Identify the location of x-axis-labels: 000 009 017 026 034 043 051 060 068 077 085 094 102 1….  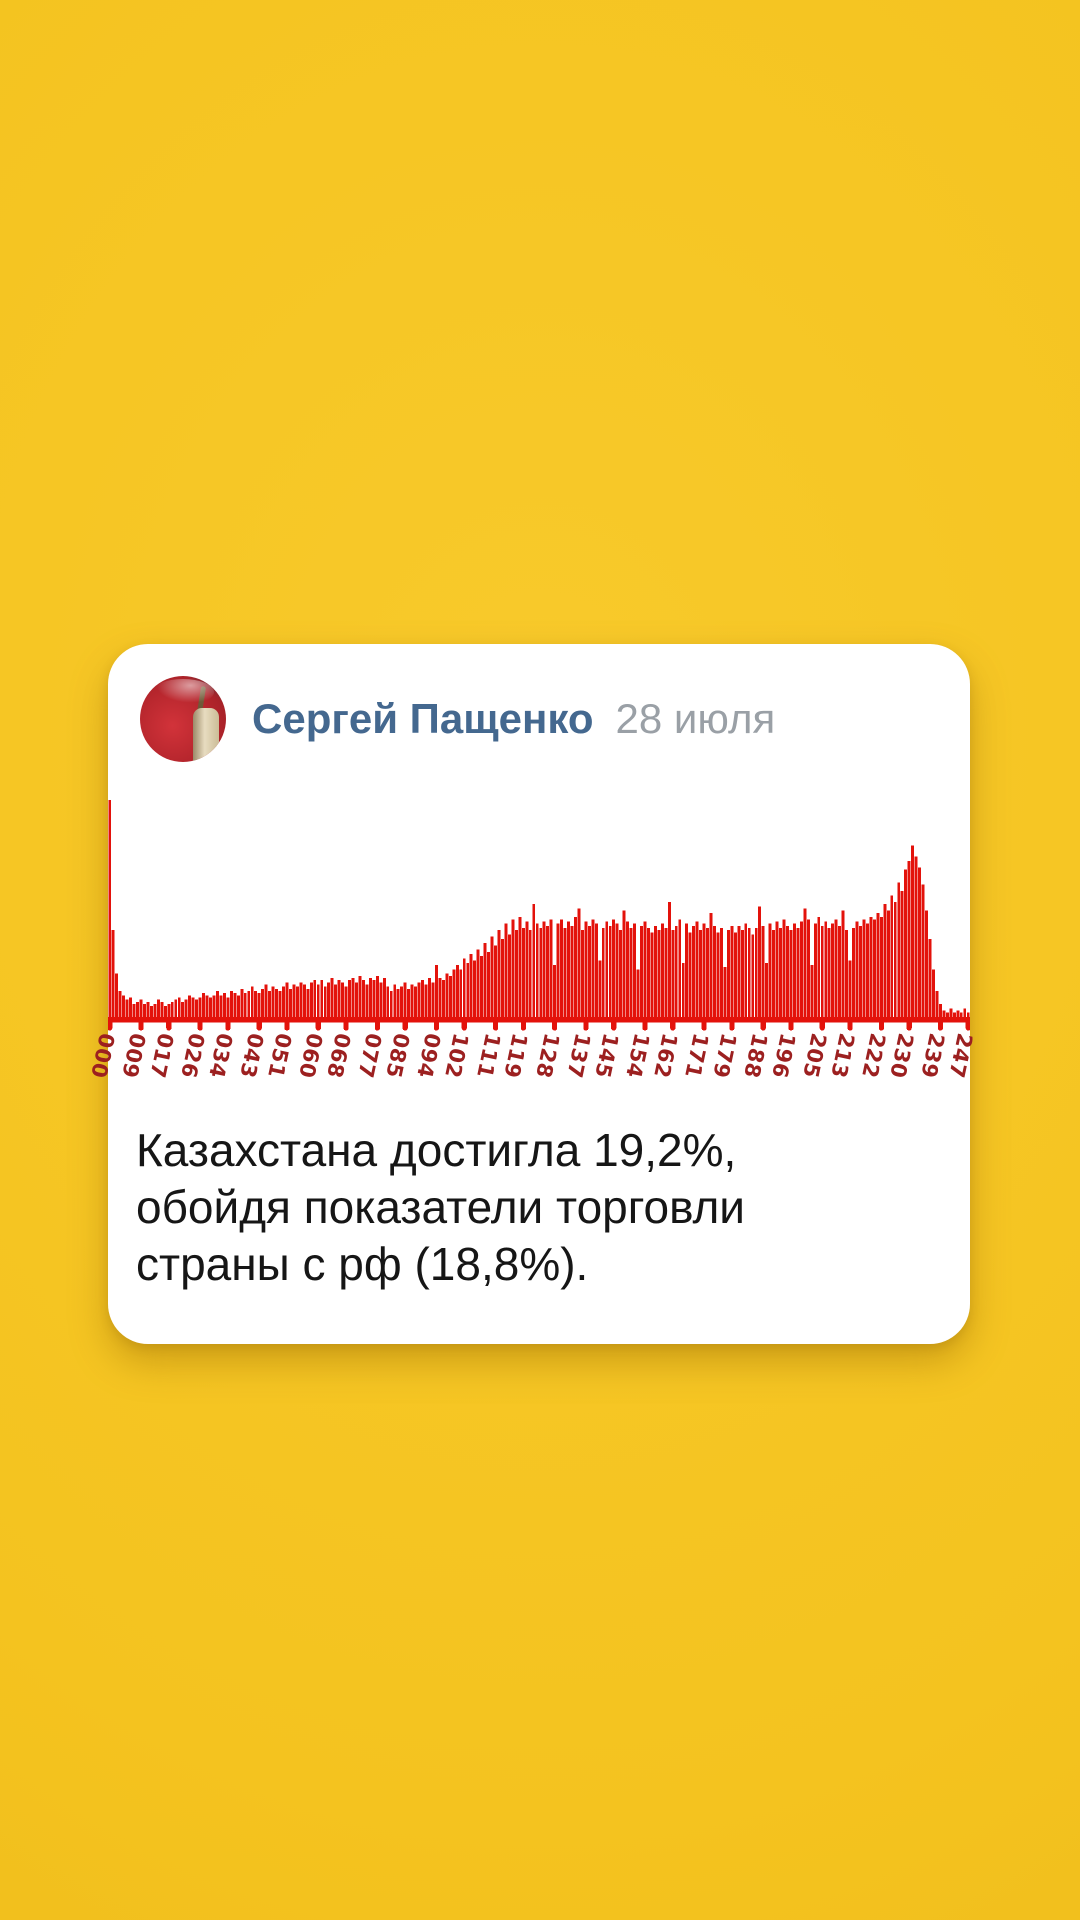
(531, 1083).